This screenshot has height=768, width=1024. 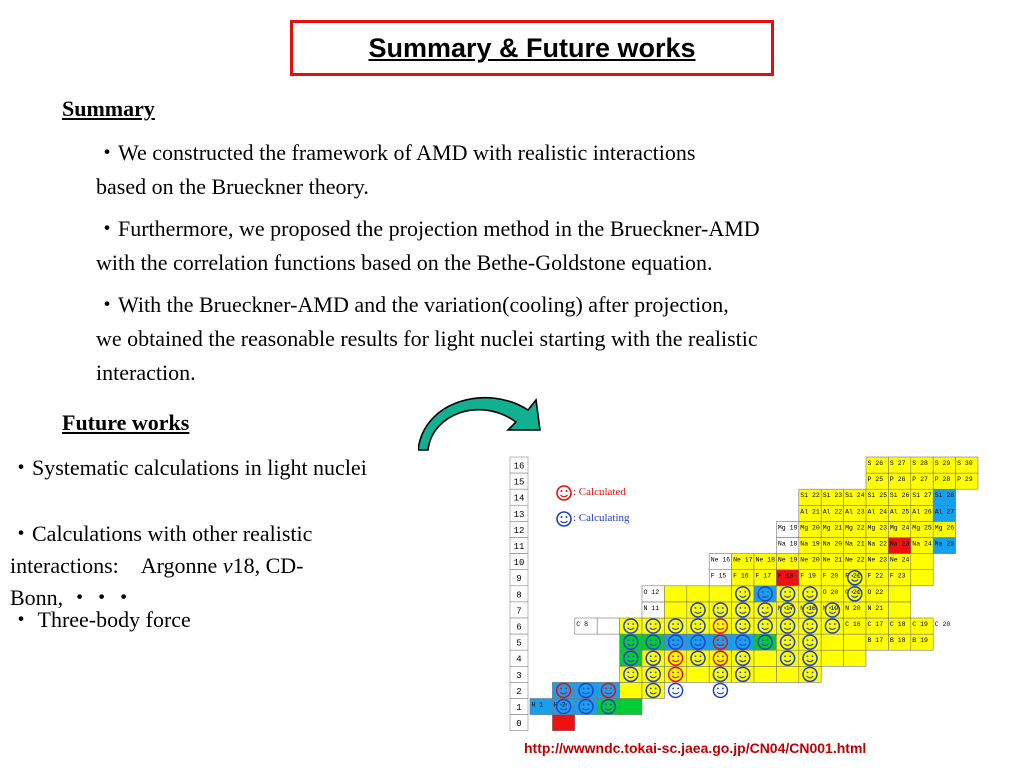 I want to click on isotope-label: Ne 22, so click(x=855, y=560).